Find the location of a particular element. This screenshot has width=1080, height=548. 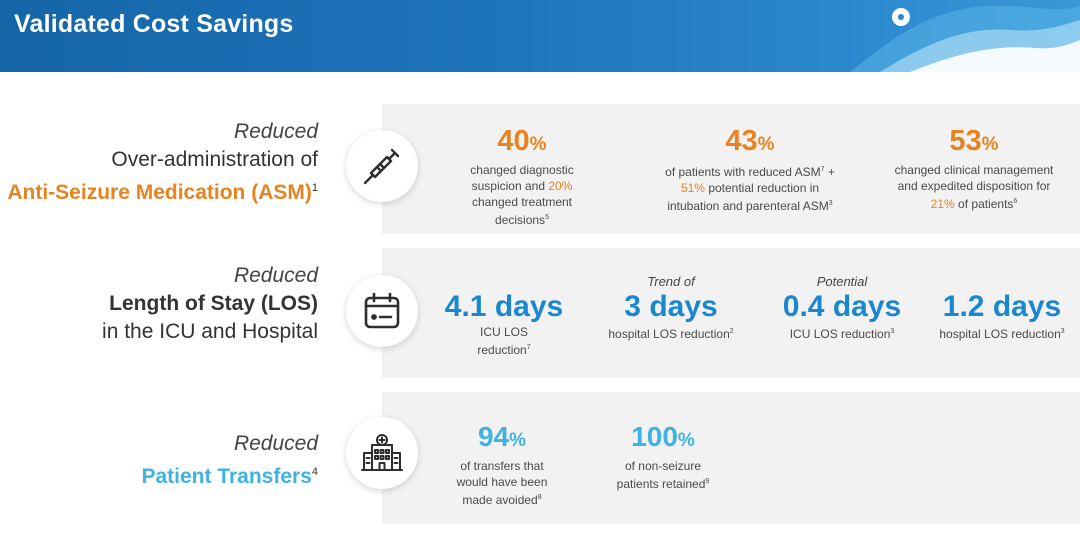

hospital-icon is located at coordinates (382, 453).